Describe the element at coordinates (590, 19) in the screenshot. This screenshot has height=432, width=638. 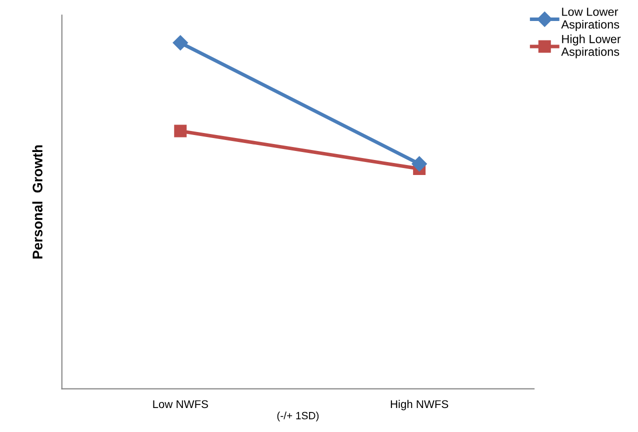
I see `legend-label: Low Lower Aspirations` at that location.